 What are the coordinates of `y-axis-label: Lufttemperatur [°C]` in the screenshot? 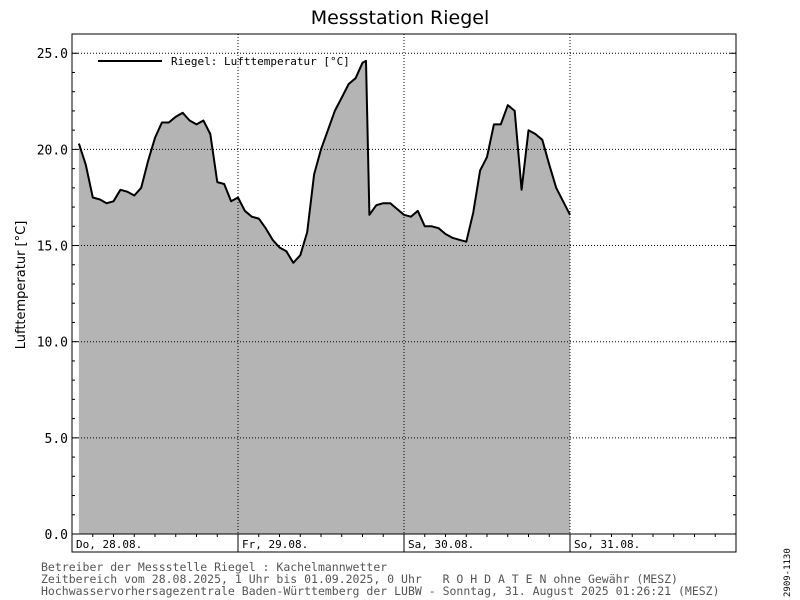 It's located at (21, 285).